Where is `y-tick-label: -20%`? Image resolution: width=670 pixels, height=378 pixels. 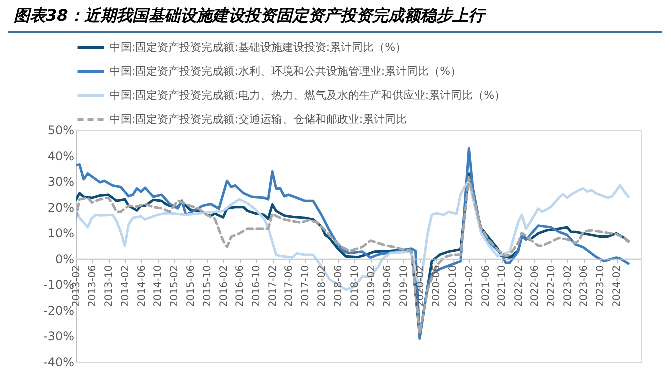
y-tick-label: -20% is located at coordinates (58, 311).